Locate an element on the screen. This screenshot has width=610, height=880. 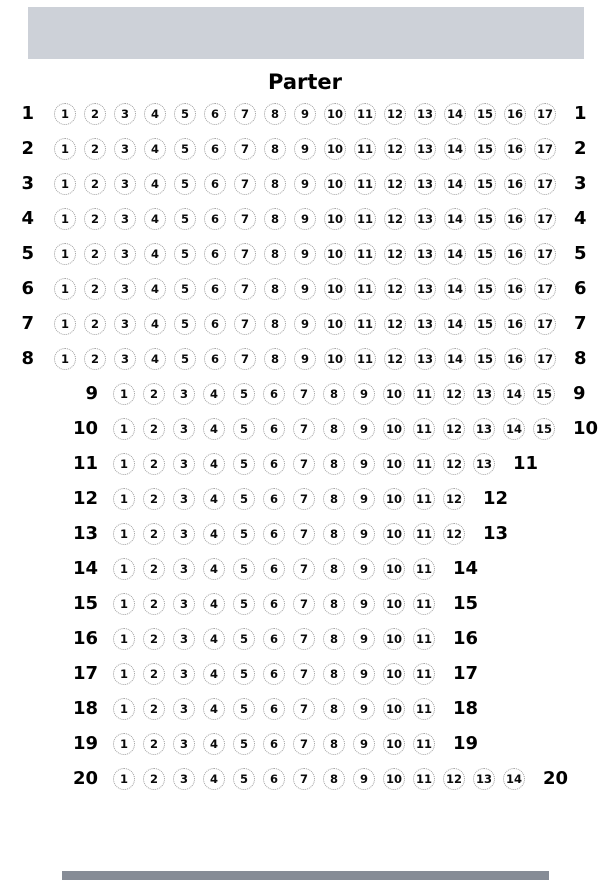
seat-7-9: 9 is located at coordinates (305, 324).